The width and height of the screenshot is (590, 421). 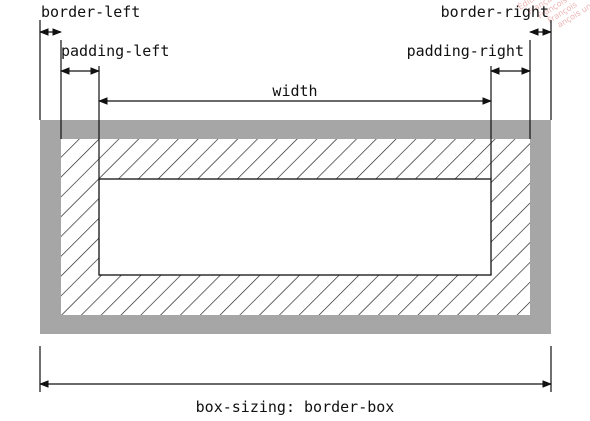 I want to click on padding-right-label: padding-right, so click(x=465, y=51).